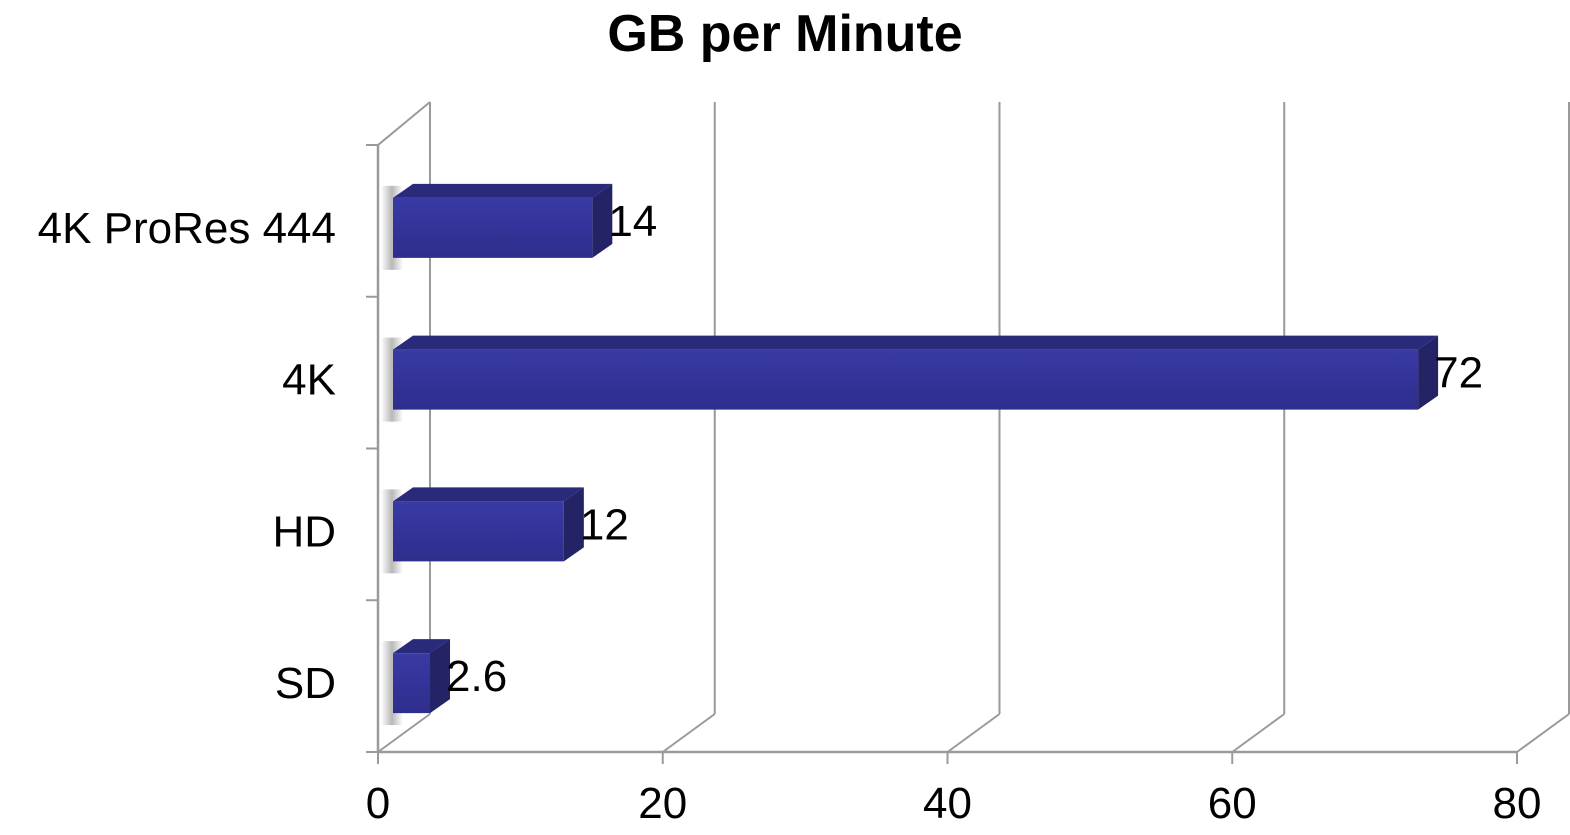 The height and width of the screenshot is (835, 1570). What do you see at coordinates (1517, 803) in the screenshot?
I see `x-tick-label: 80` at bounding box center [1517, 803].